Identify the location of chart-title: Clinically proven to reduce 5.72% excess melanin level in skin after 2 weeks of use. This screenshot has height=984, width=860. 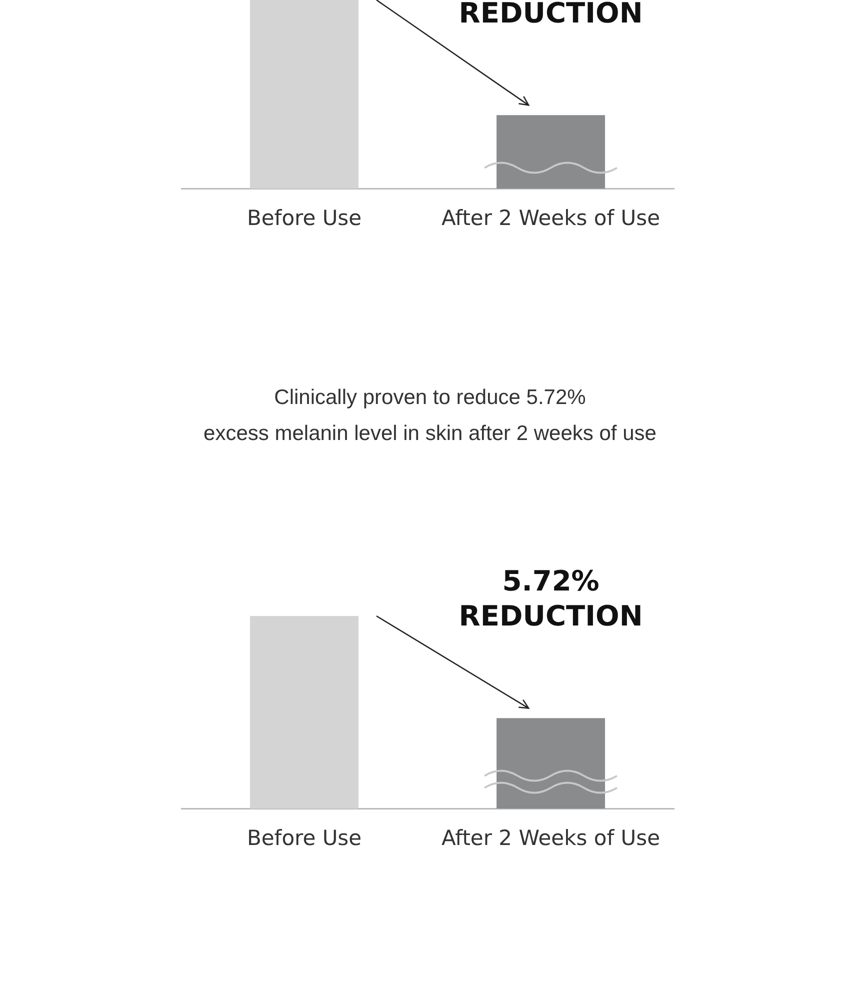
(430, 416).